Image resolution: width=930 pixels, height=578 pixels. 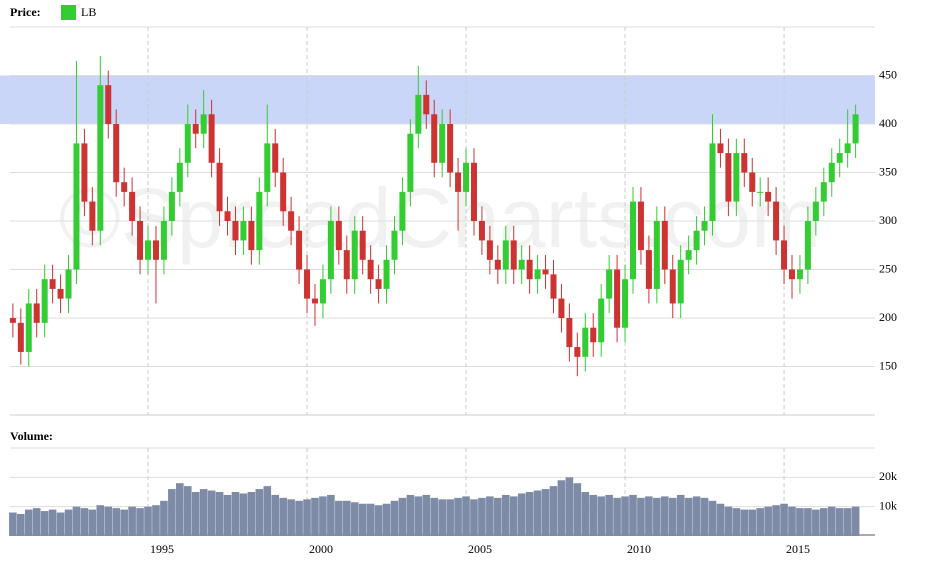 I want to click on x-tick-label: 2010, so click(x=639, y=549).